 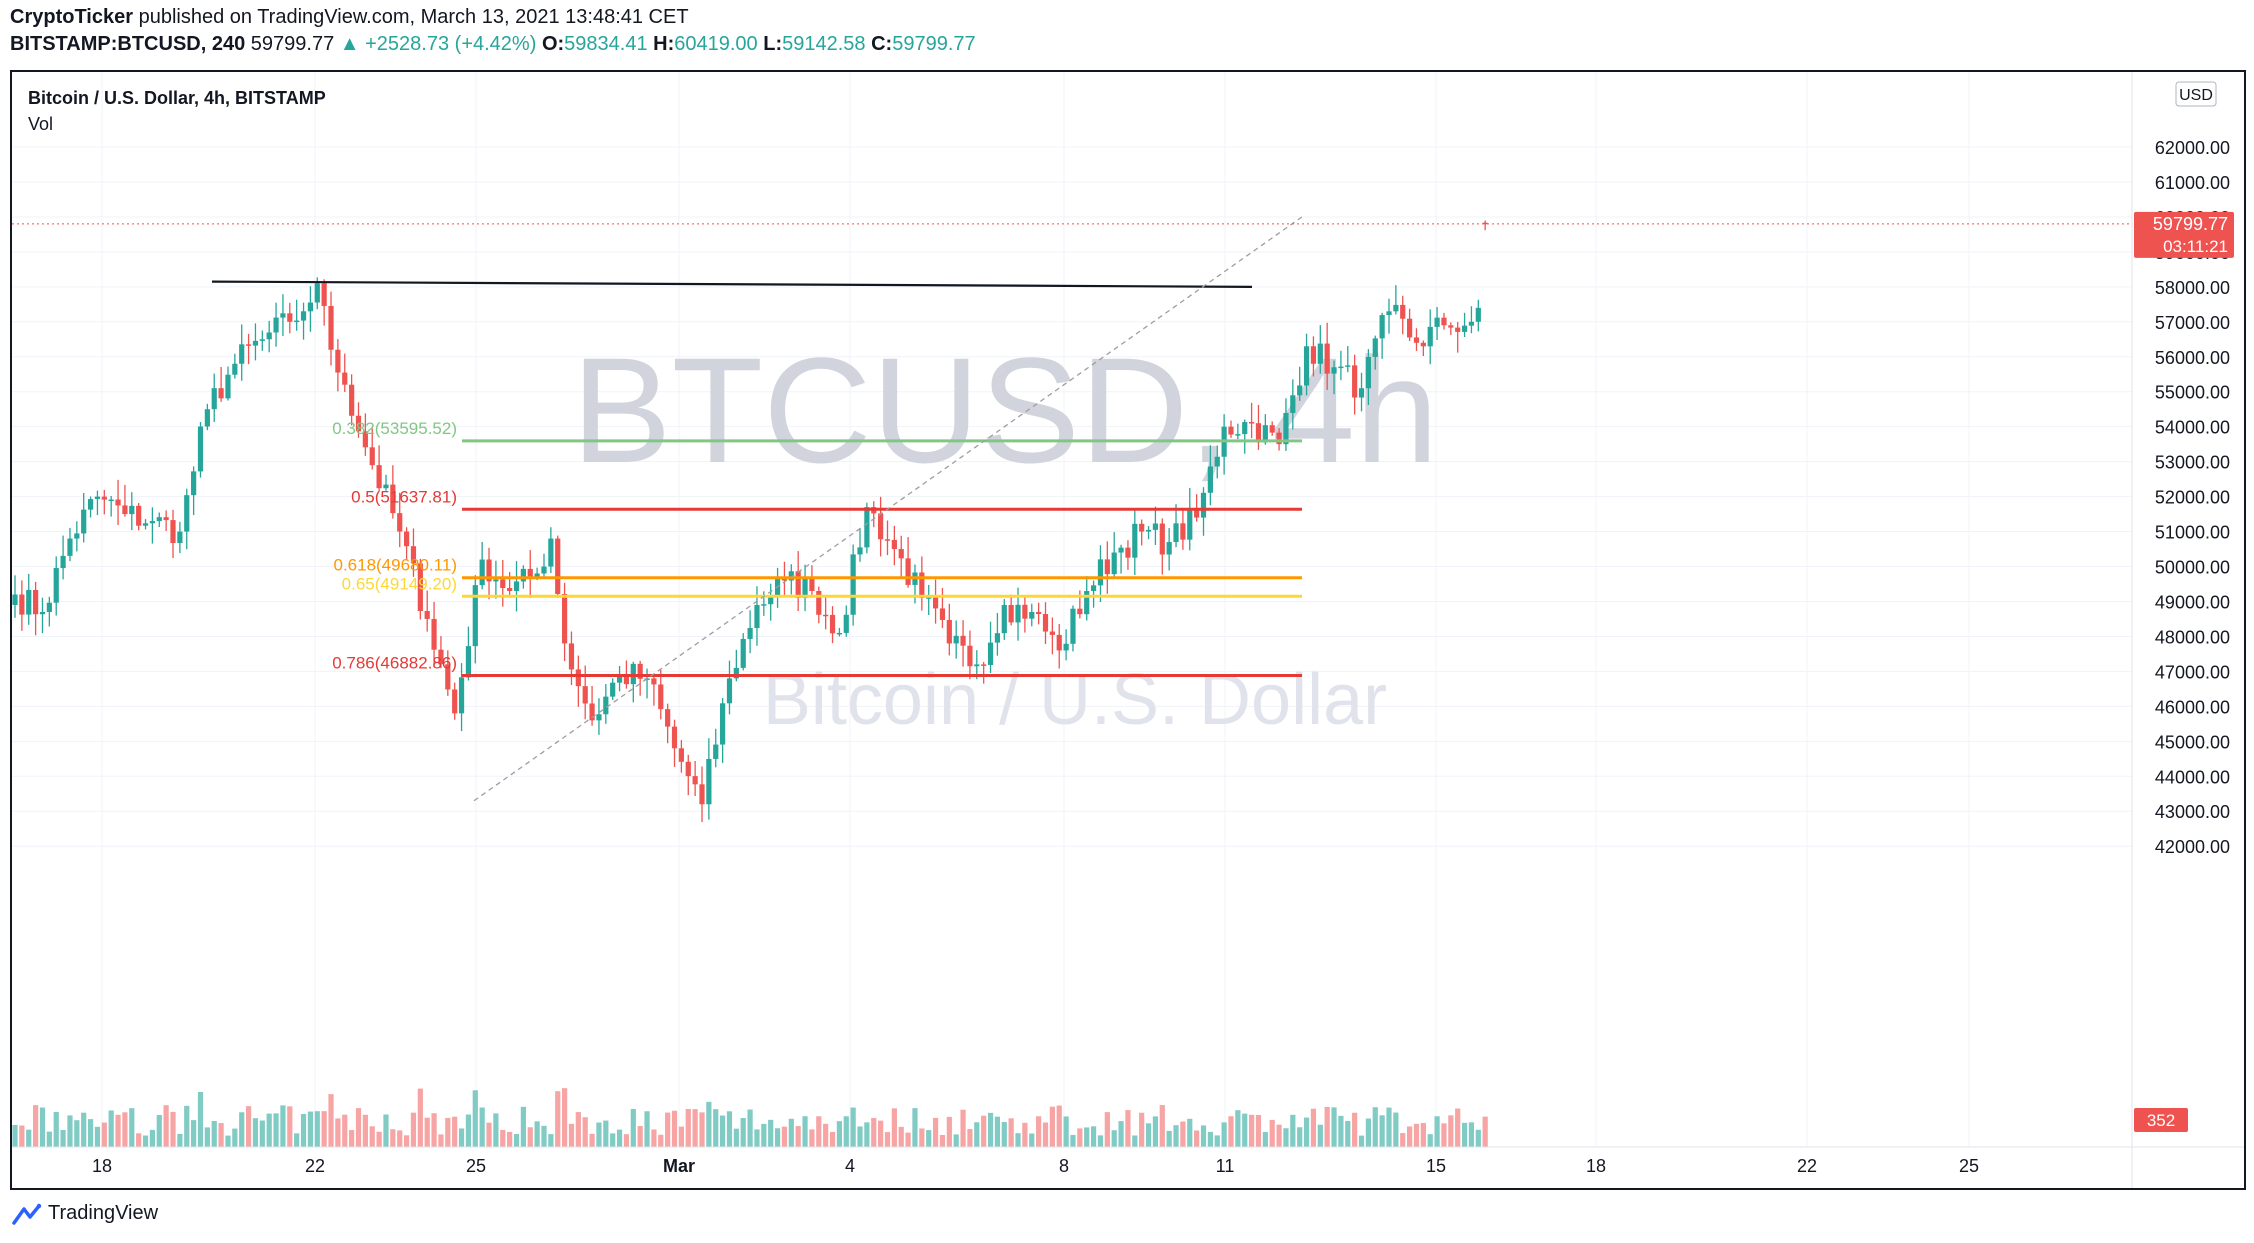 What do you see at coordinates (177, 98) in the screenshot?
I see `chart-legend-title: Bitcoin / U.S. Dollar, 4h, BITSTAMP` at bounding box center [177, 98].